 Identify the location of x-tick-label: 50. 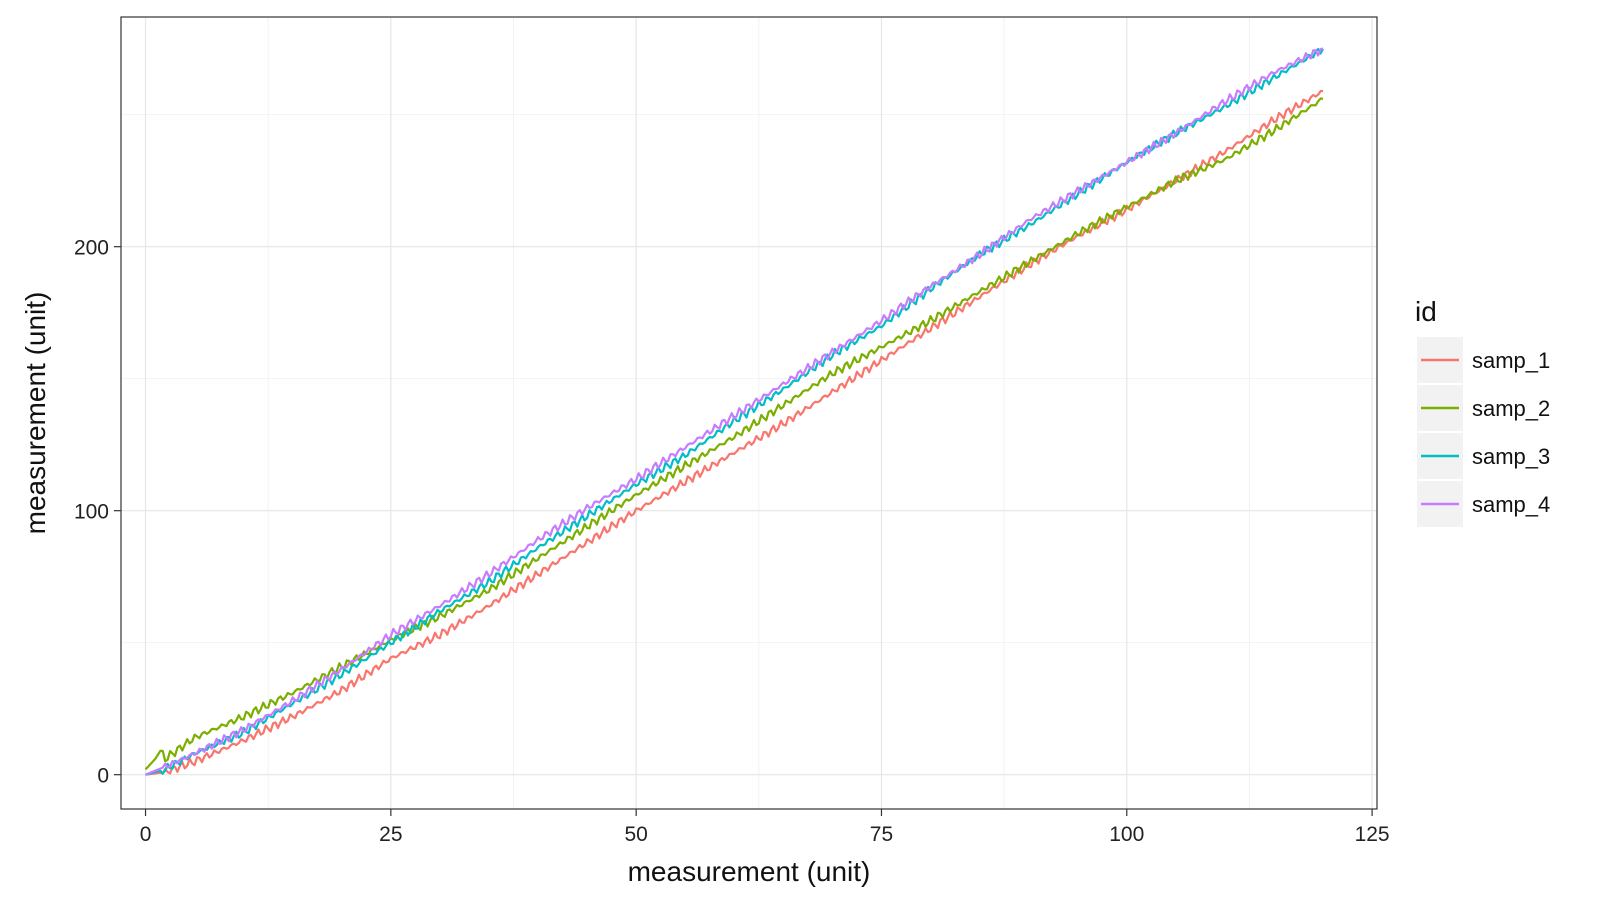
(635, 834).